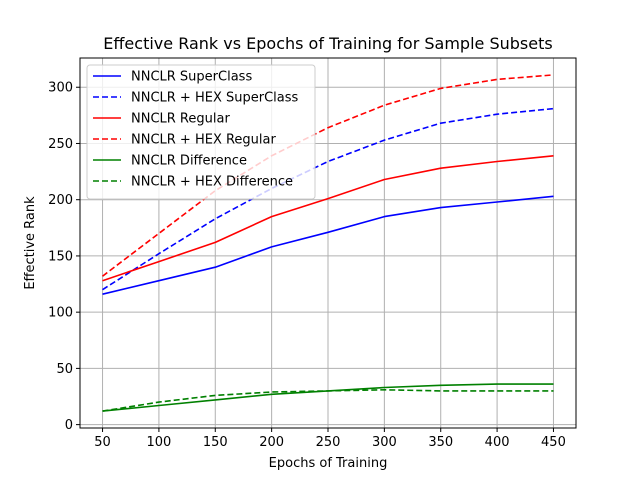 Image resolution: width=640 pixels, height=480 pixels. I want to click on y-tick-label: 250, so click(60, 144).